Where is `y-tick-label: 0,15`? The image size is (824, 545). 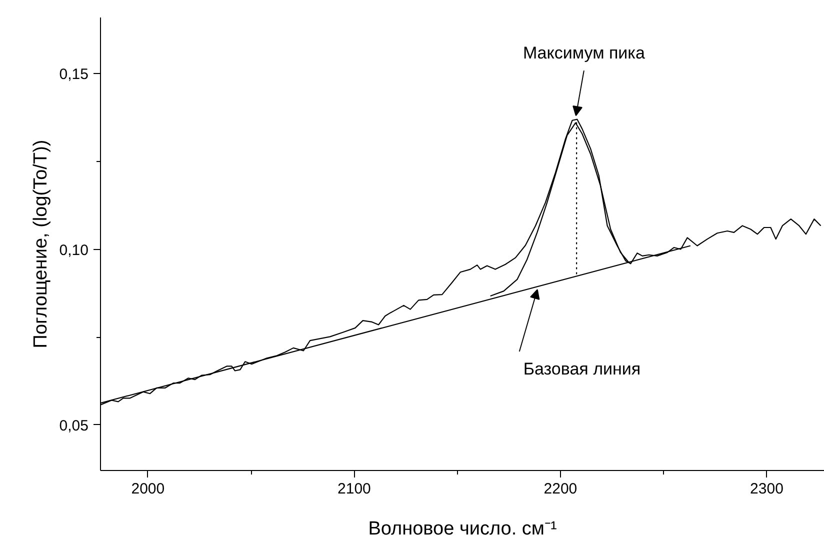
y-tick-label: 0,15 is located at coordinates (74, 75).